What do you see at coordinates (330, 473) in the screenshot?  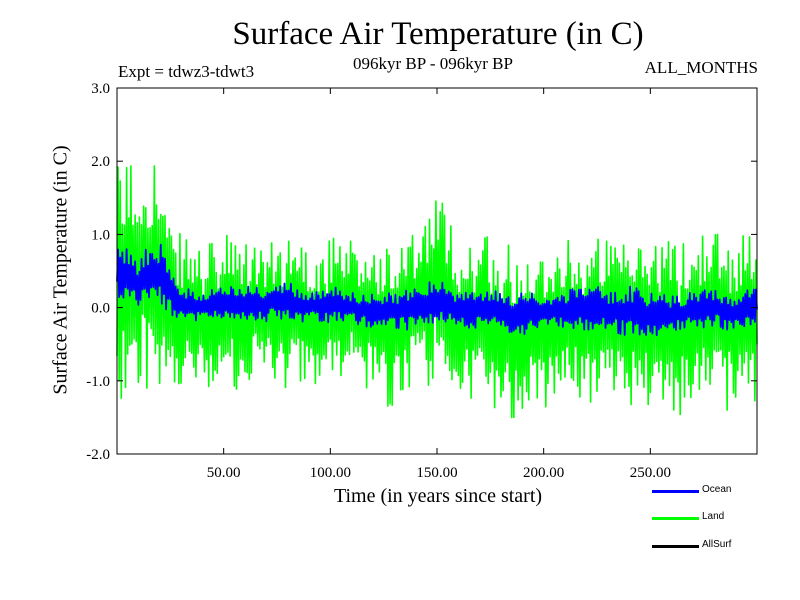 I see `x-tick-label-100: 100.00` at bounding box center [330, 473].